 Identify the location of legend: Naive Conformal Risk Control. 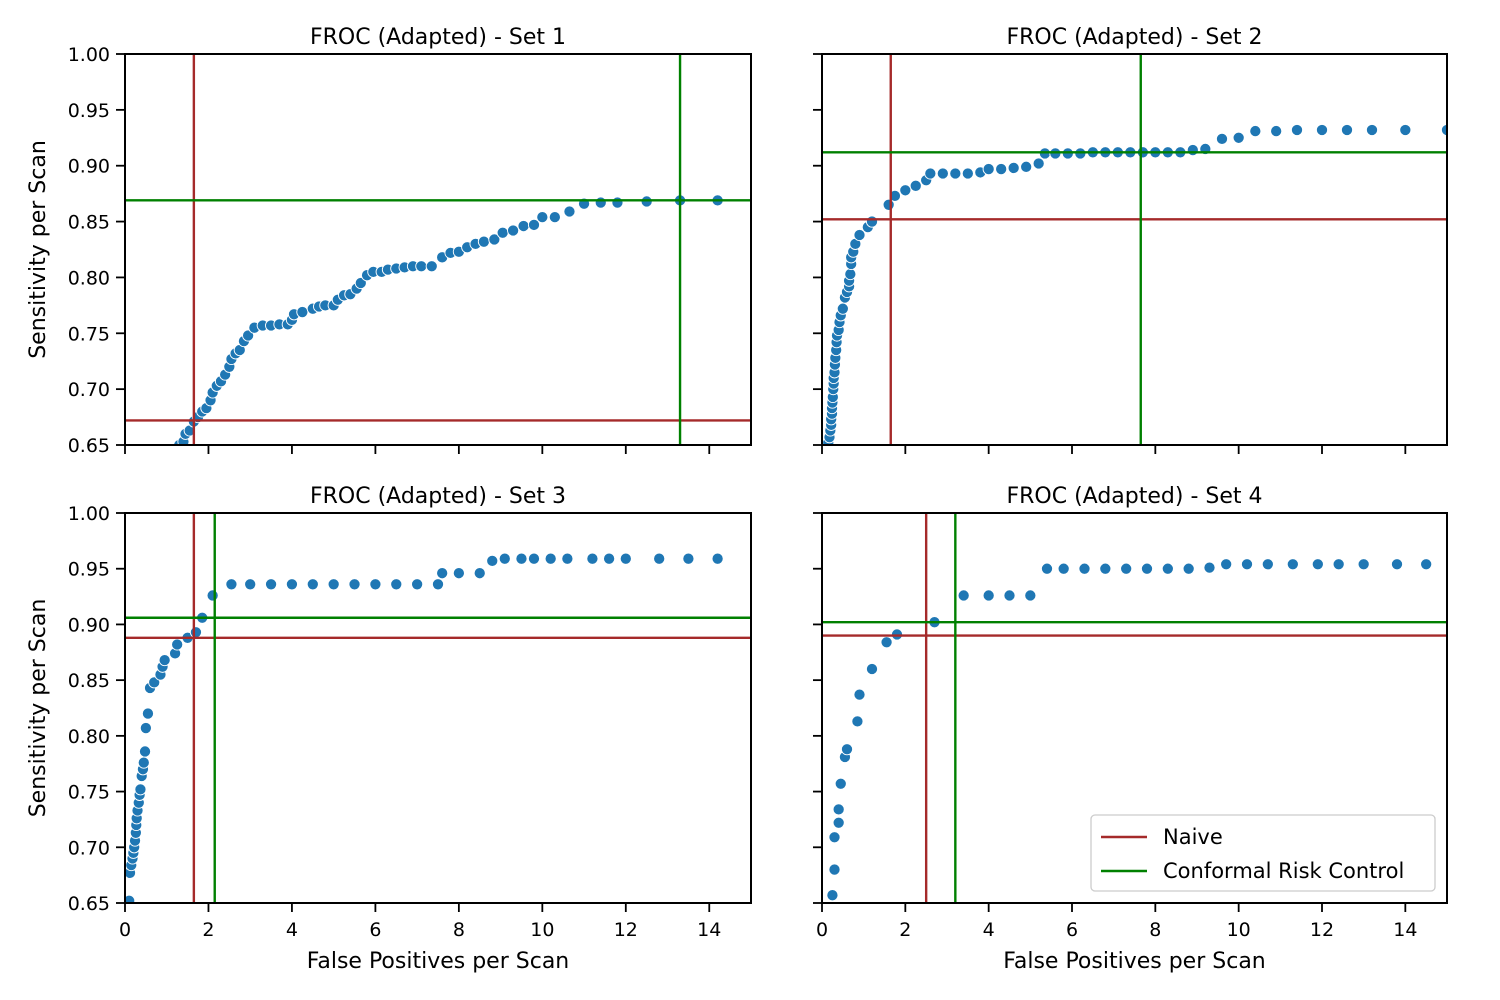
(1263, 853).